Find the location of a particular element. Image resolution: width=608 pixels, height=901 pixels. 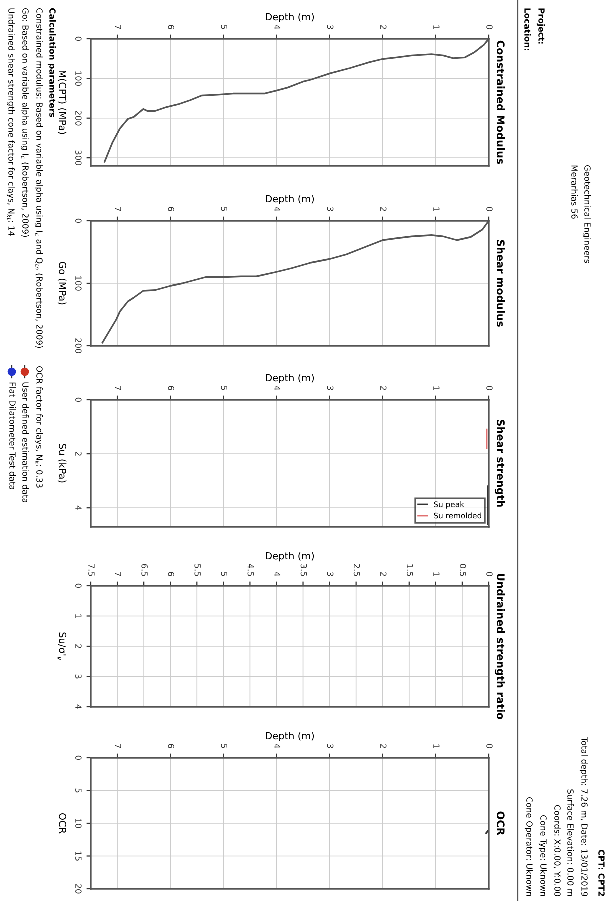

y-axis-title: Su/σ'$_{v}$ is located at coordinates (62, 646).